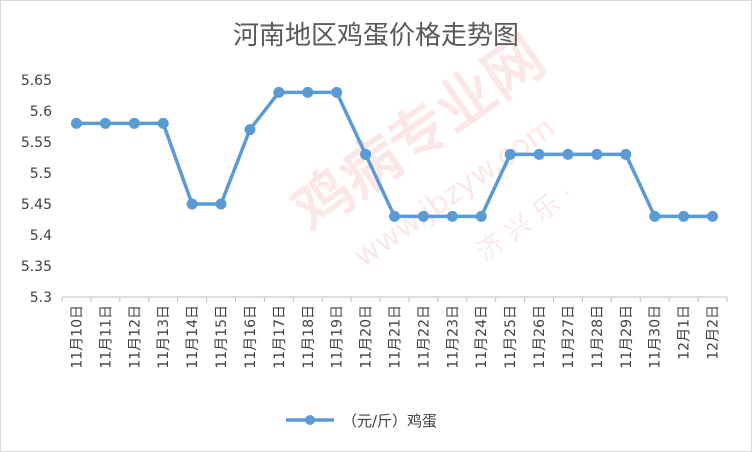 This screenshot has width=752, height=452. What do you see at coordinates (222, 337) in the screenshot?
I see `x-tick-label: 11月15日` at bounding box center [222, 337].